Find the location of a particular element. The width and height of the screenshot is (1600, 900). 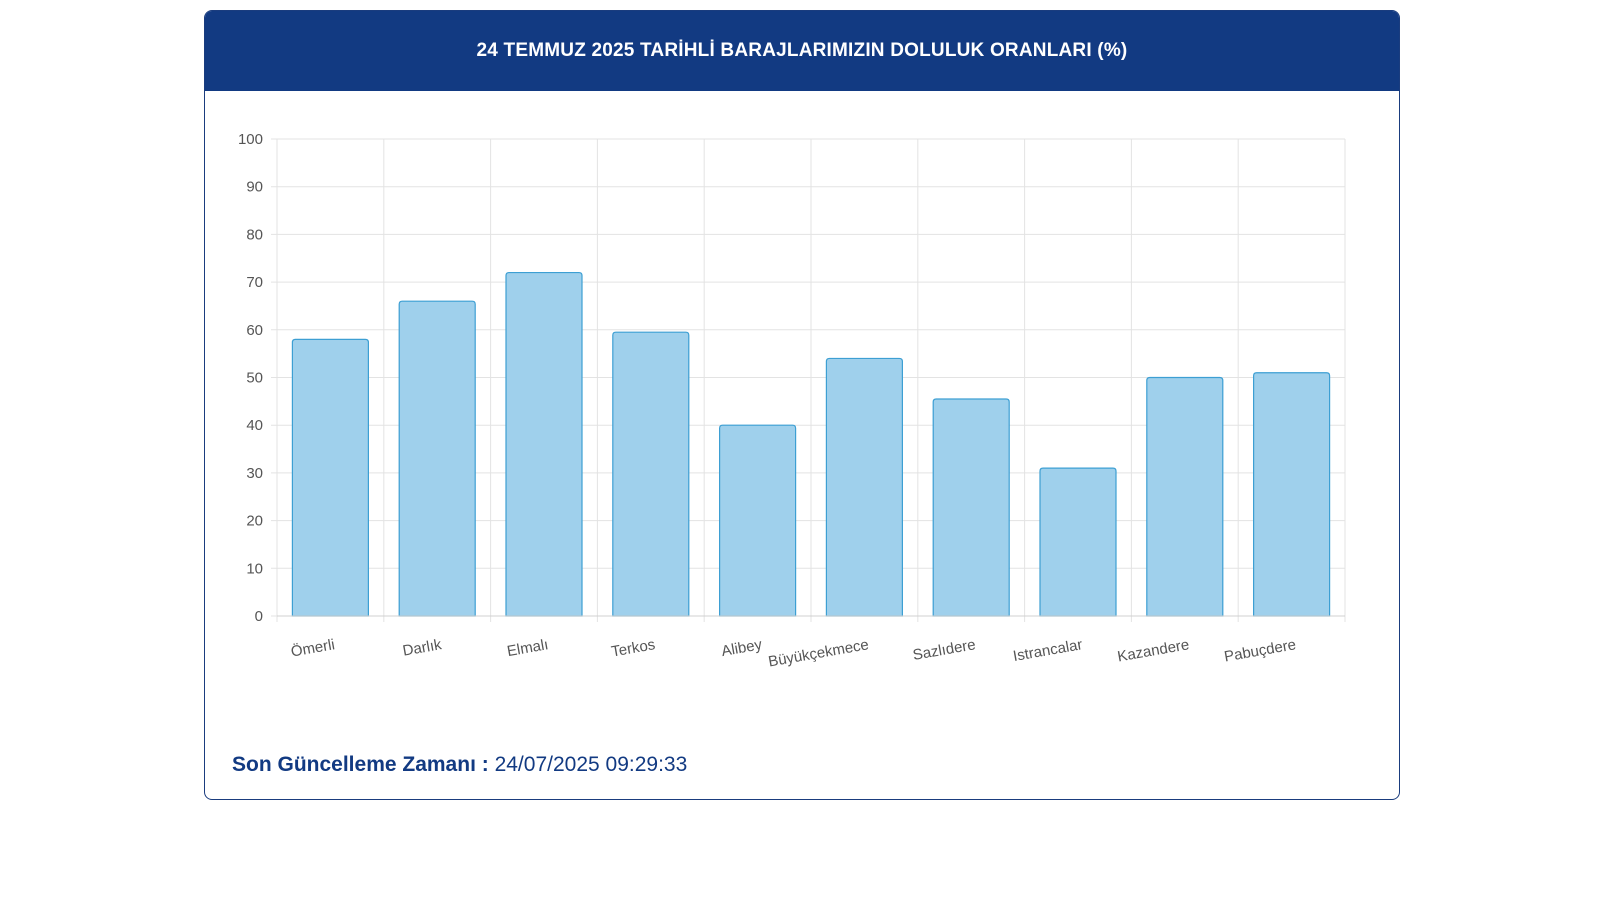

y-tick-label: 20 is located at coordinates (254, 521).